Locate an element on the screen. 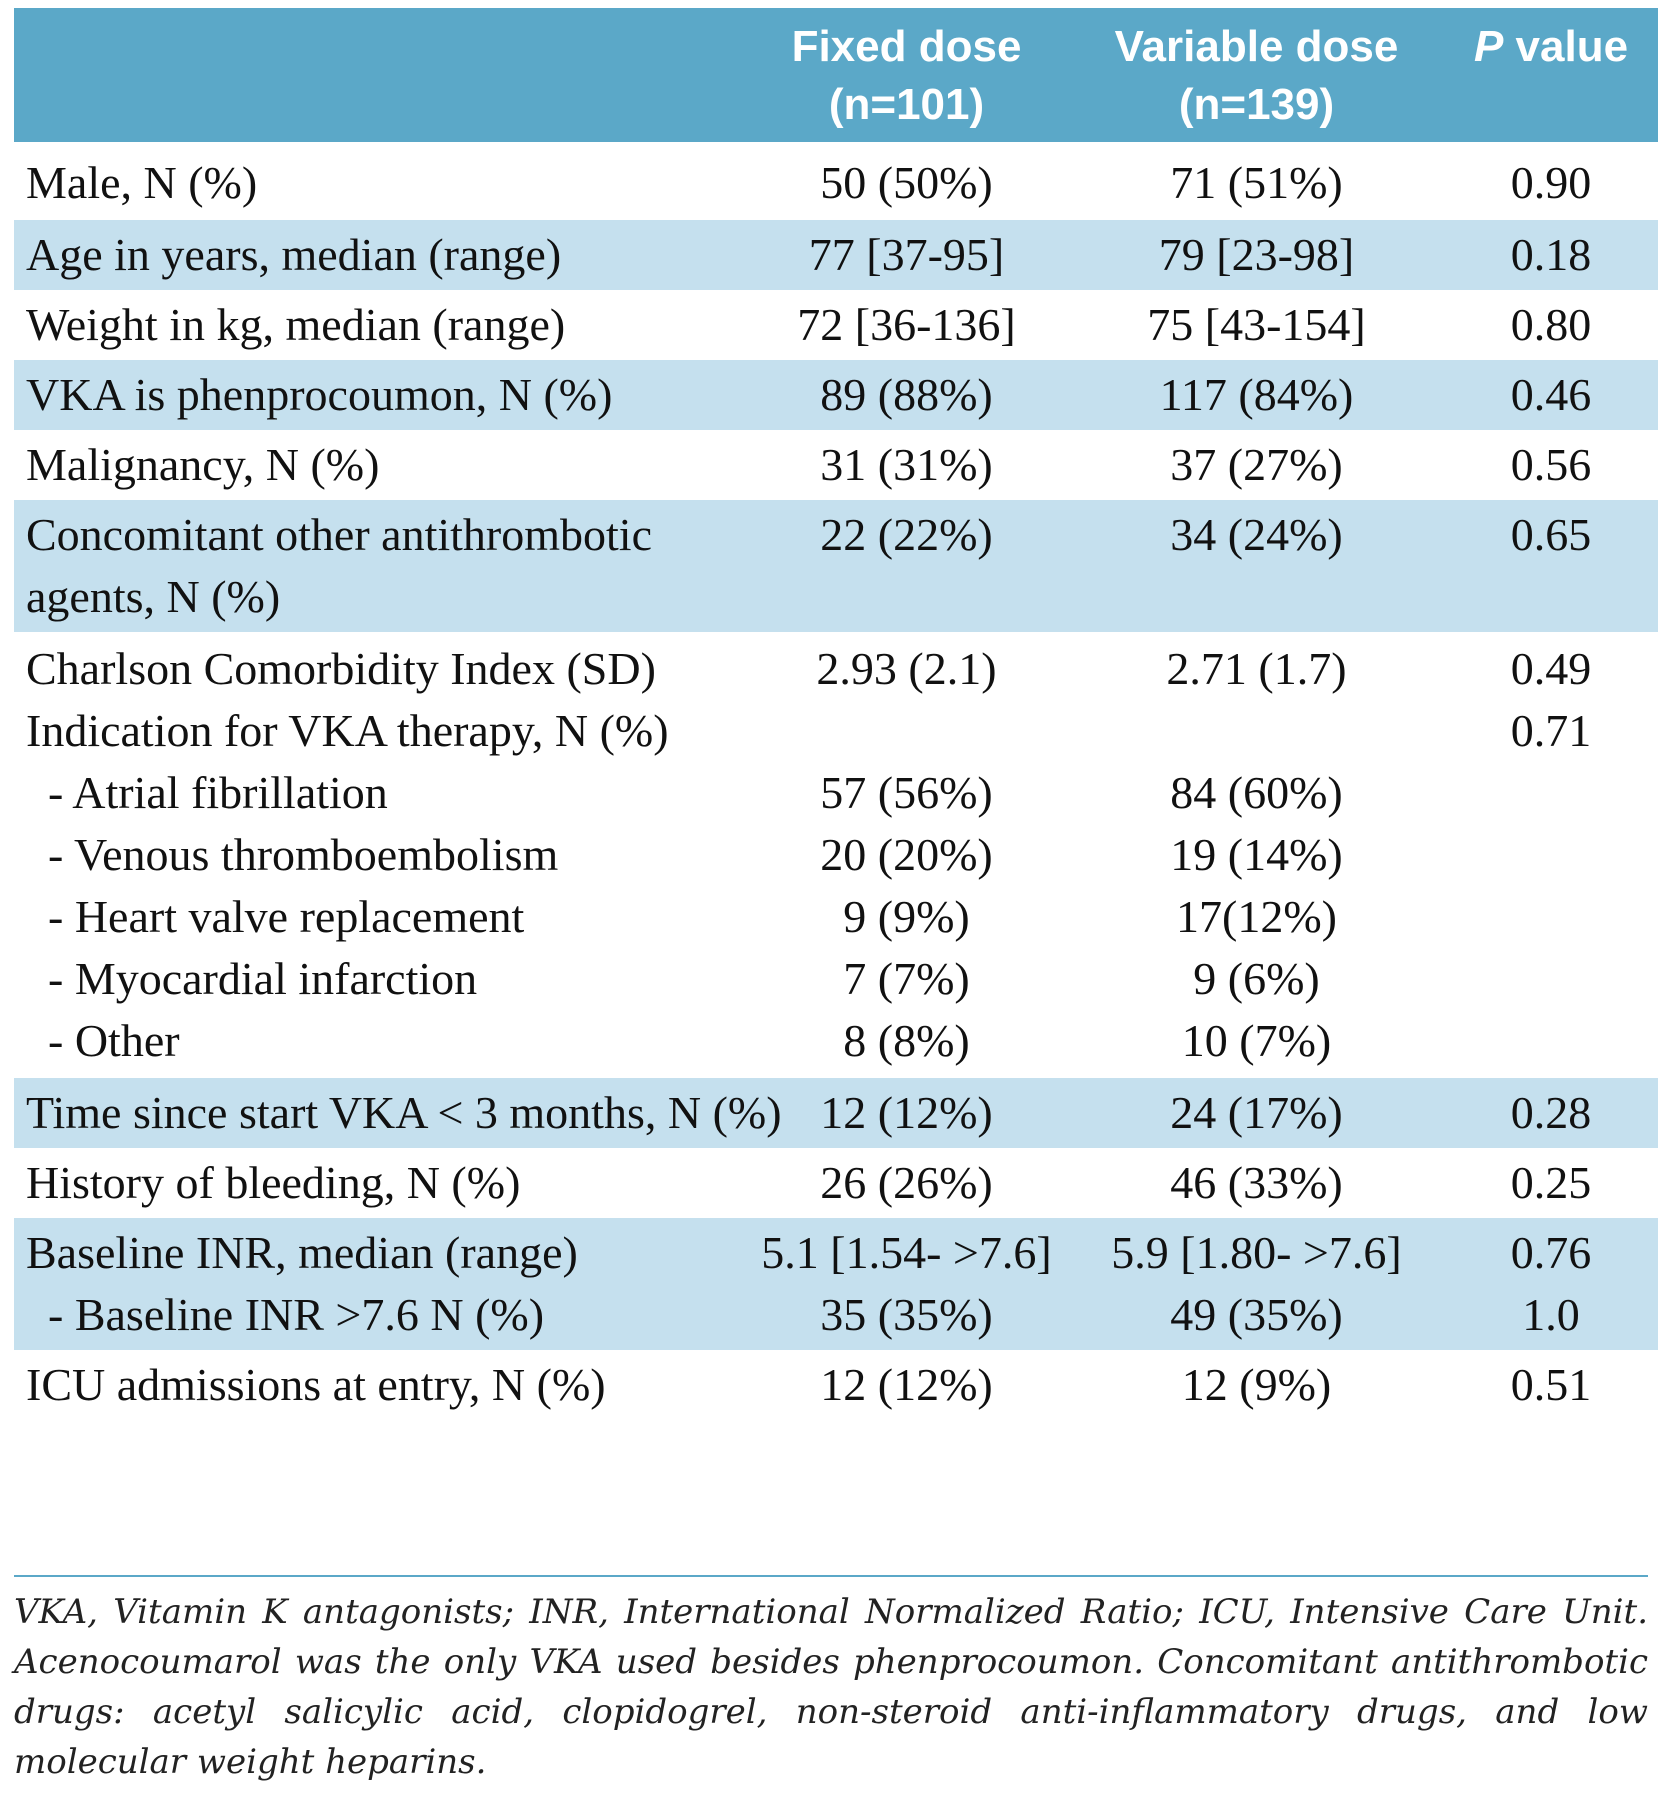 The width and height of the screenshot is (1659, 1800). header-variable-dose: Variable dose (n=139) is located at coordinates (1256, 75).